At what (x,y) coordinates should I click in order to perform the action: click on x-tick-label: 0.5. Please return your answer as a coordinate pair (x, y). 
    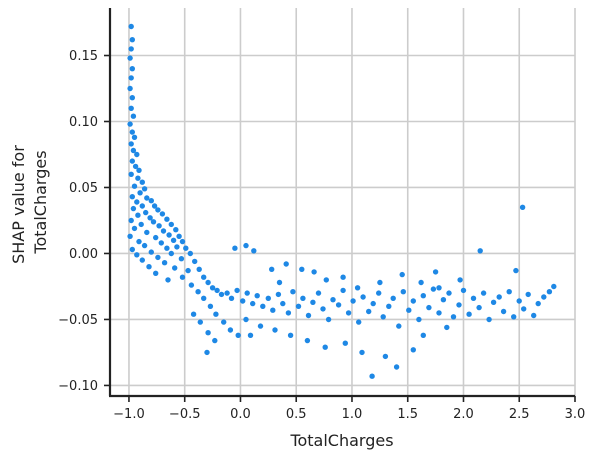
    Looking at the image, I should click on (296, 414).